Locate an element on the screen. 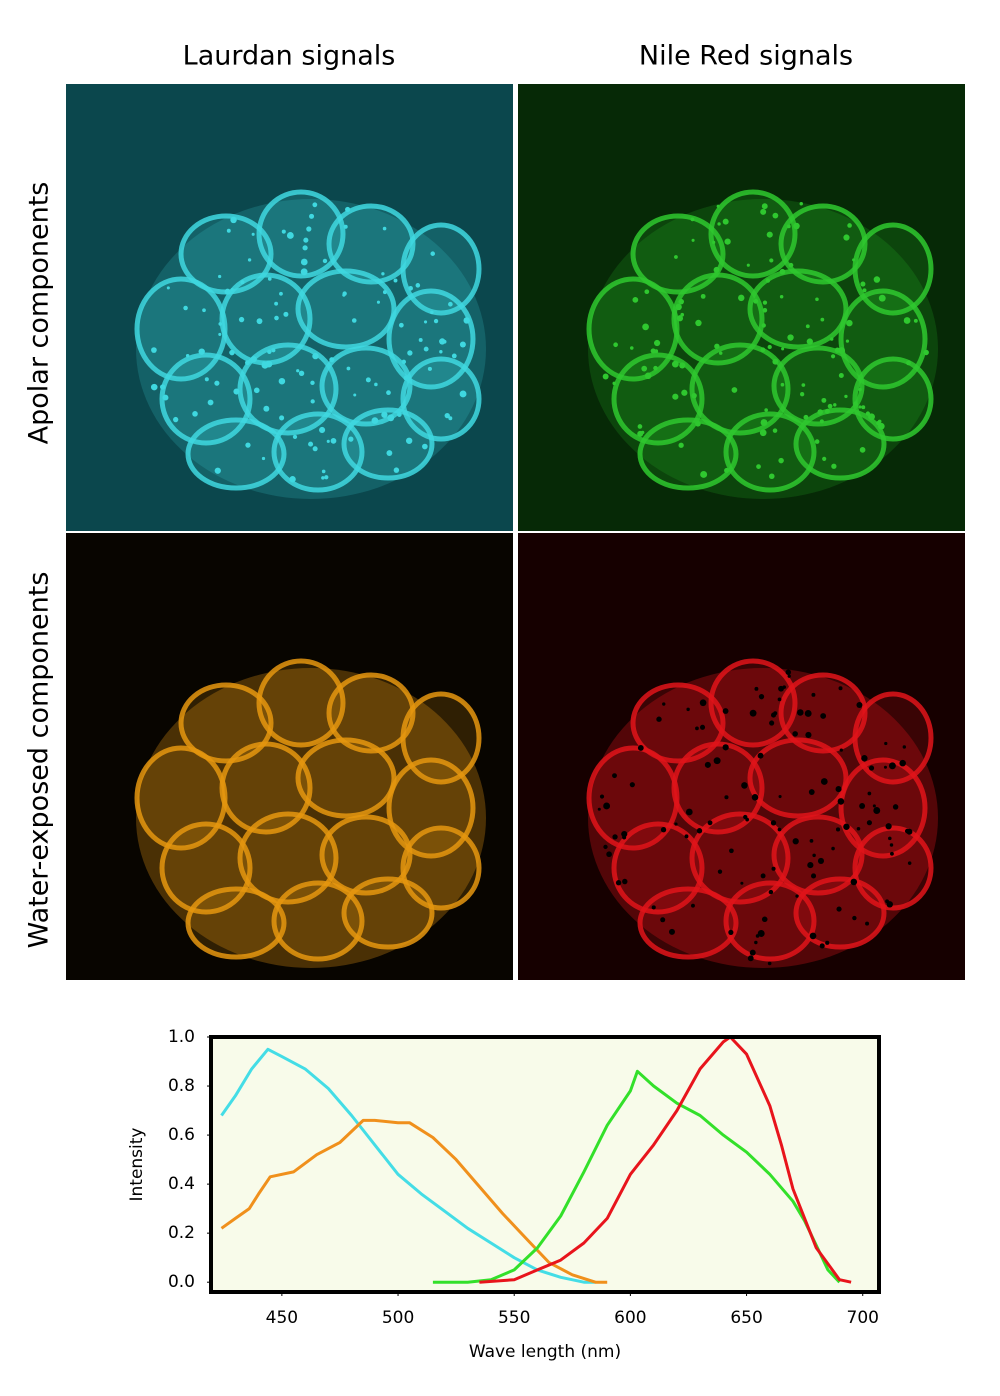 This screenshot has width=1000, height=1396. y-tick-label: 0.6 is located at coordinates (181, 1135).